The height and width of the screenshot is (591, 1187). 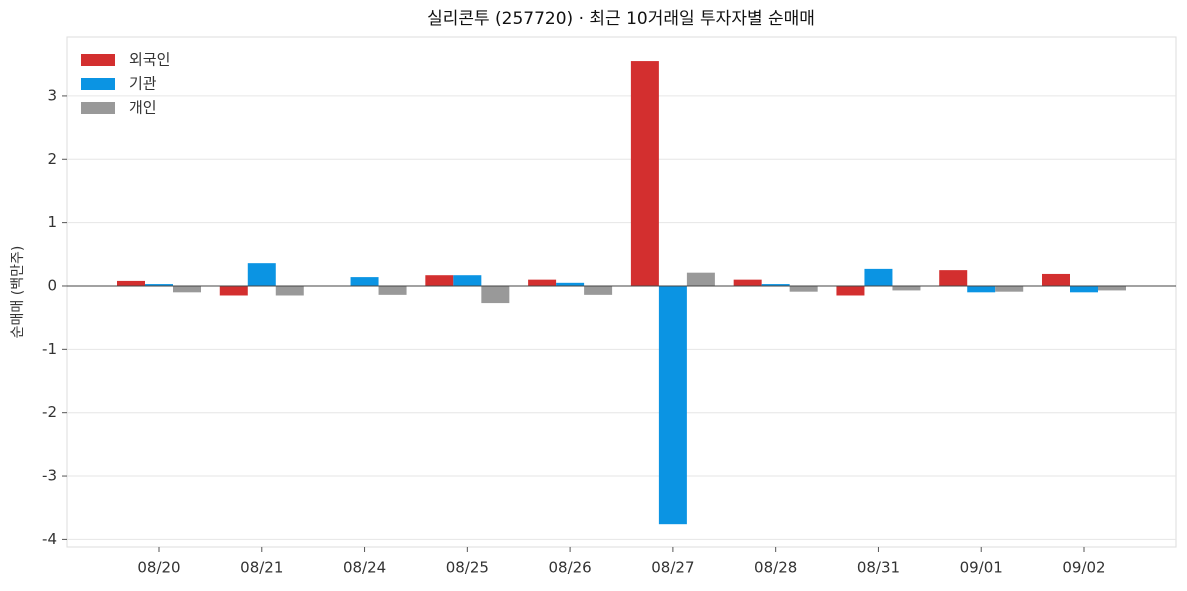 What do you see at coordinates (775, 568) in the screenshot?
I see `x-tick-label: 08/28` at bounding box center [775, 568].